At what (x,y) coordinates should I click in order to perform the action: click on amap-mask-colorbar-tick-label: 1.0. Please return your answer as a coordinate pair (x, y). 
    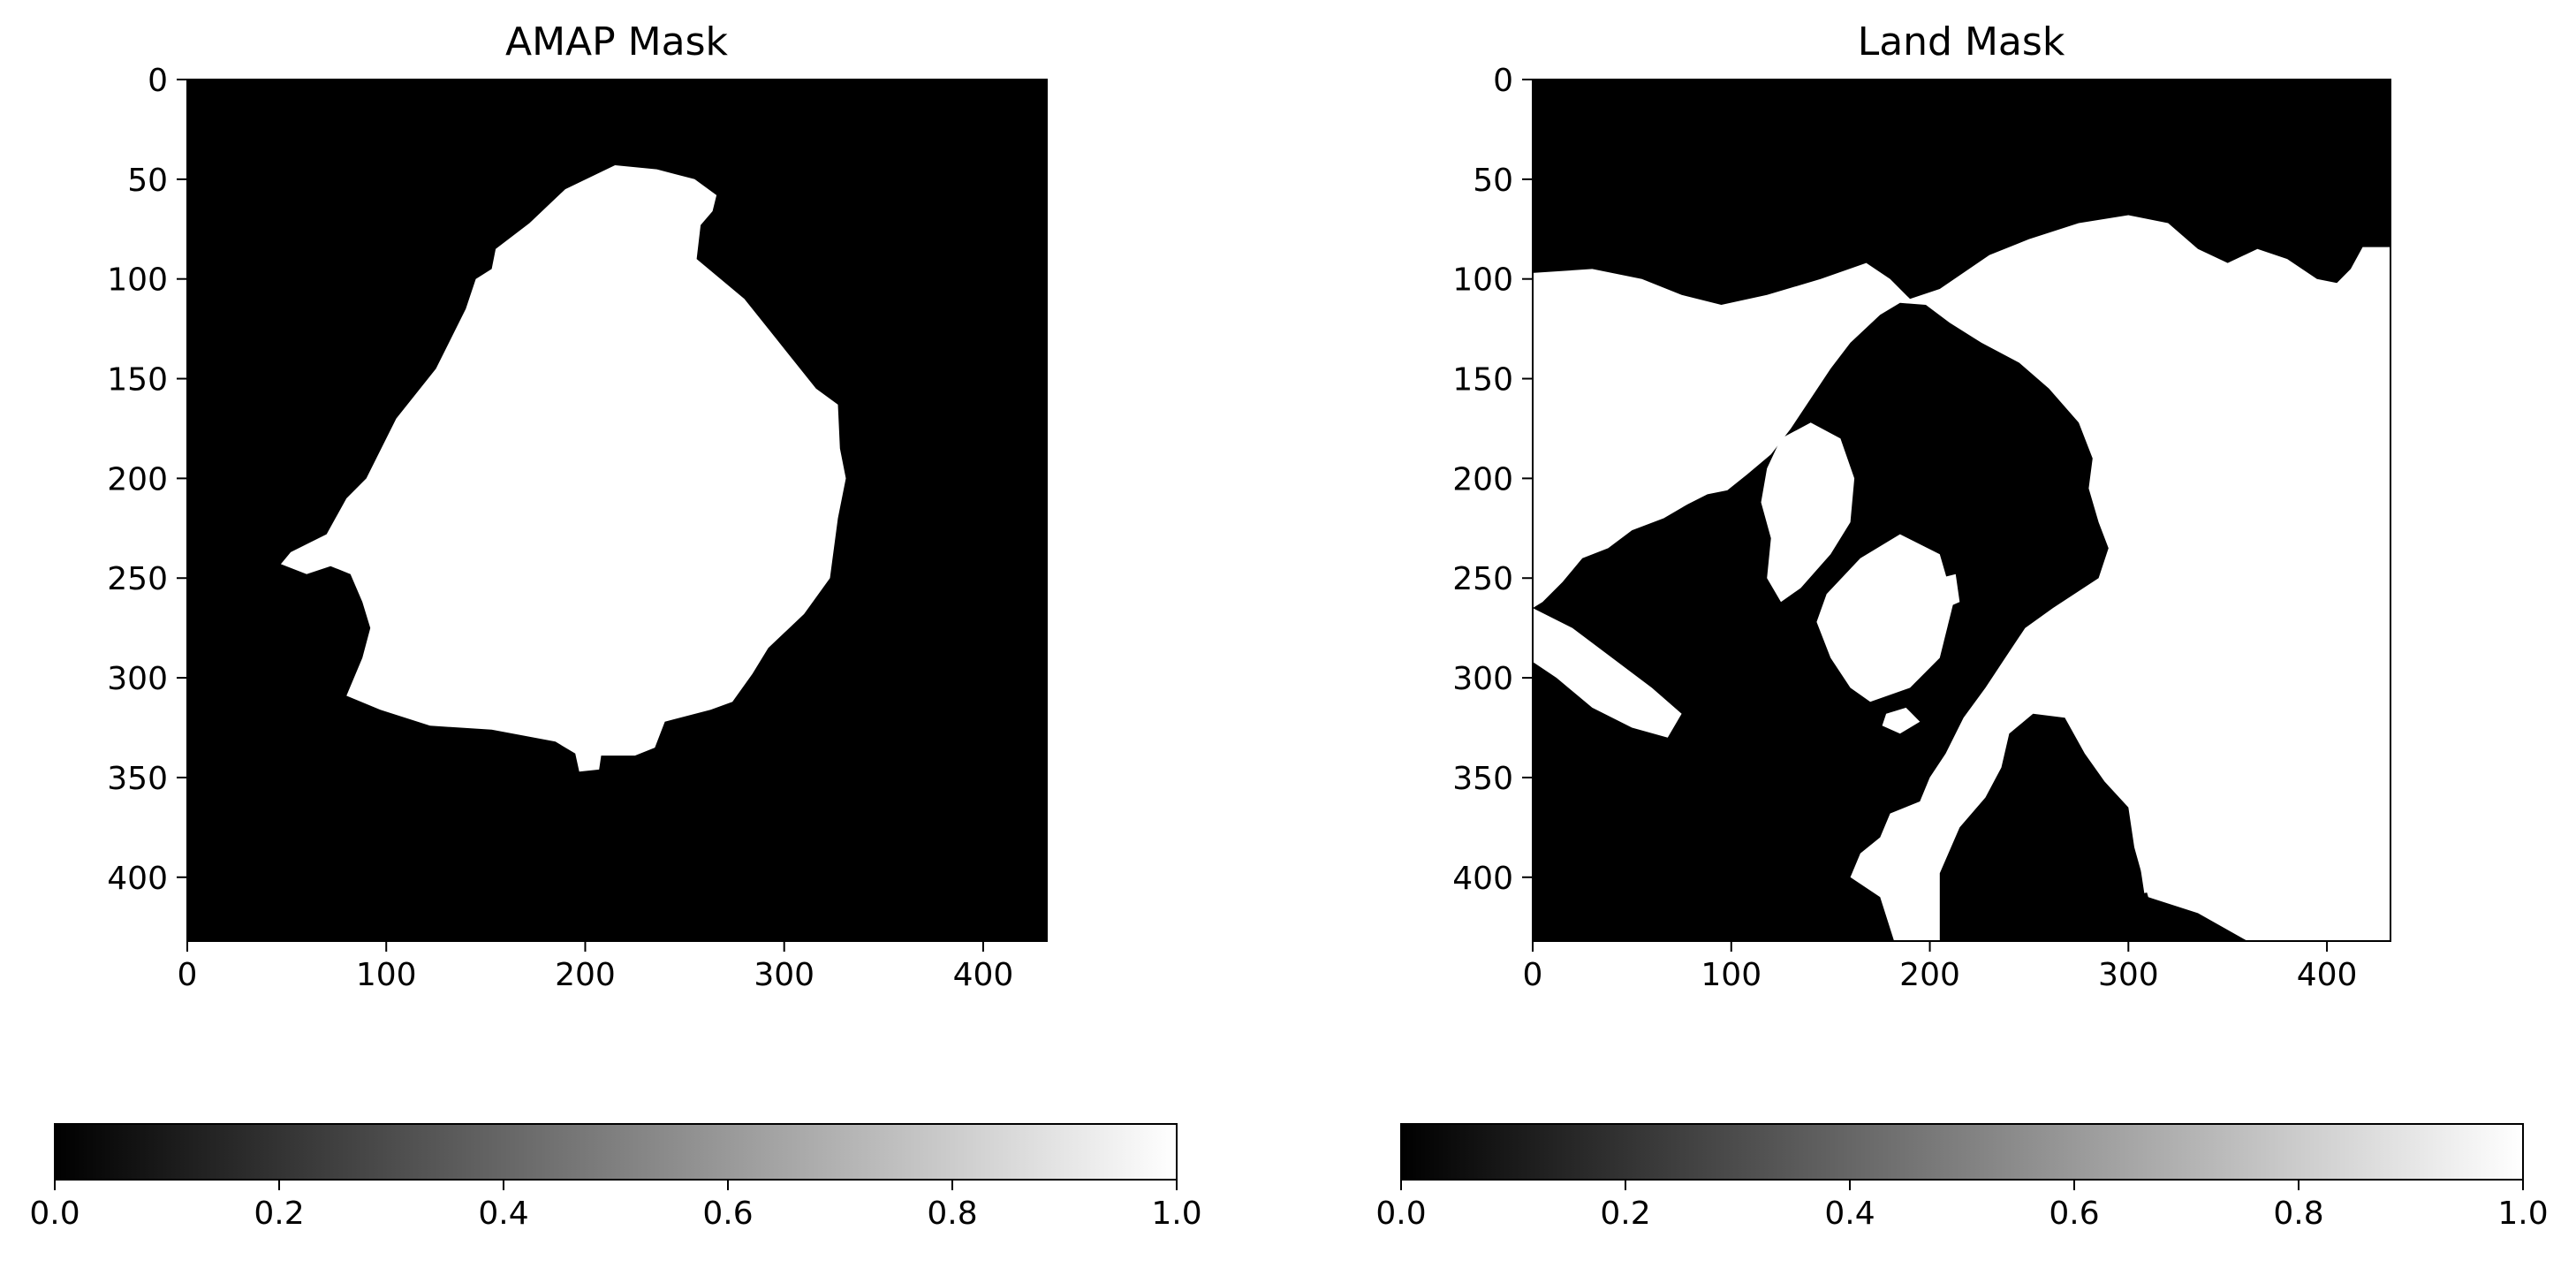
    Looking at the image, I should click on (1176, 1214).